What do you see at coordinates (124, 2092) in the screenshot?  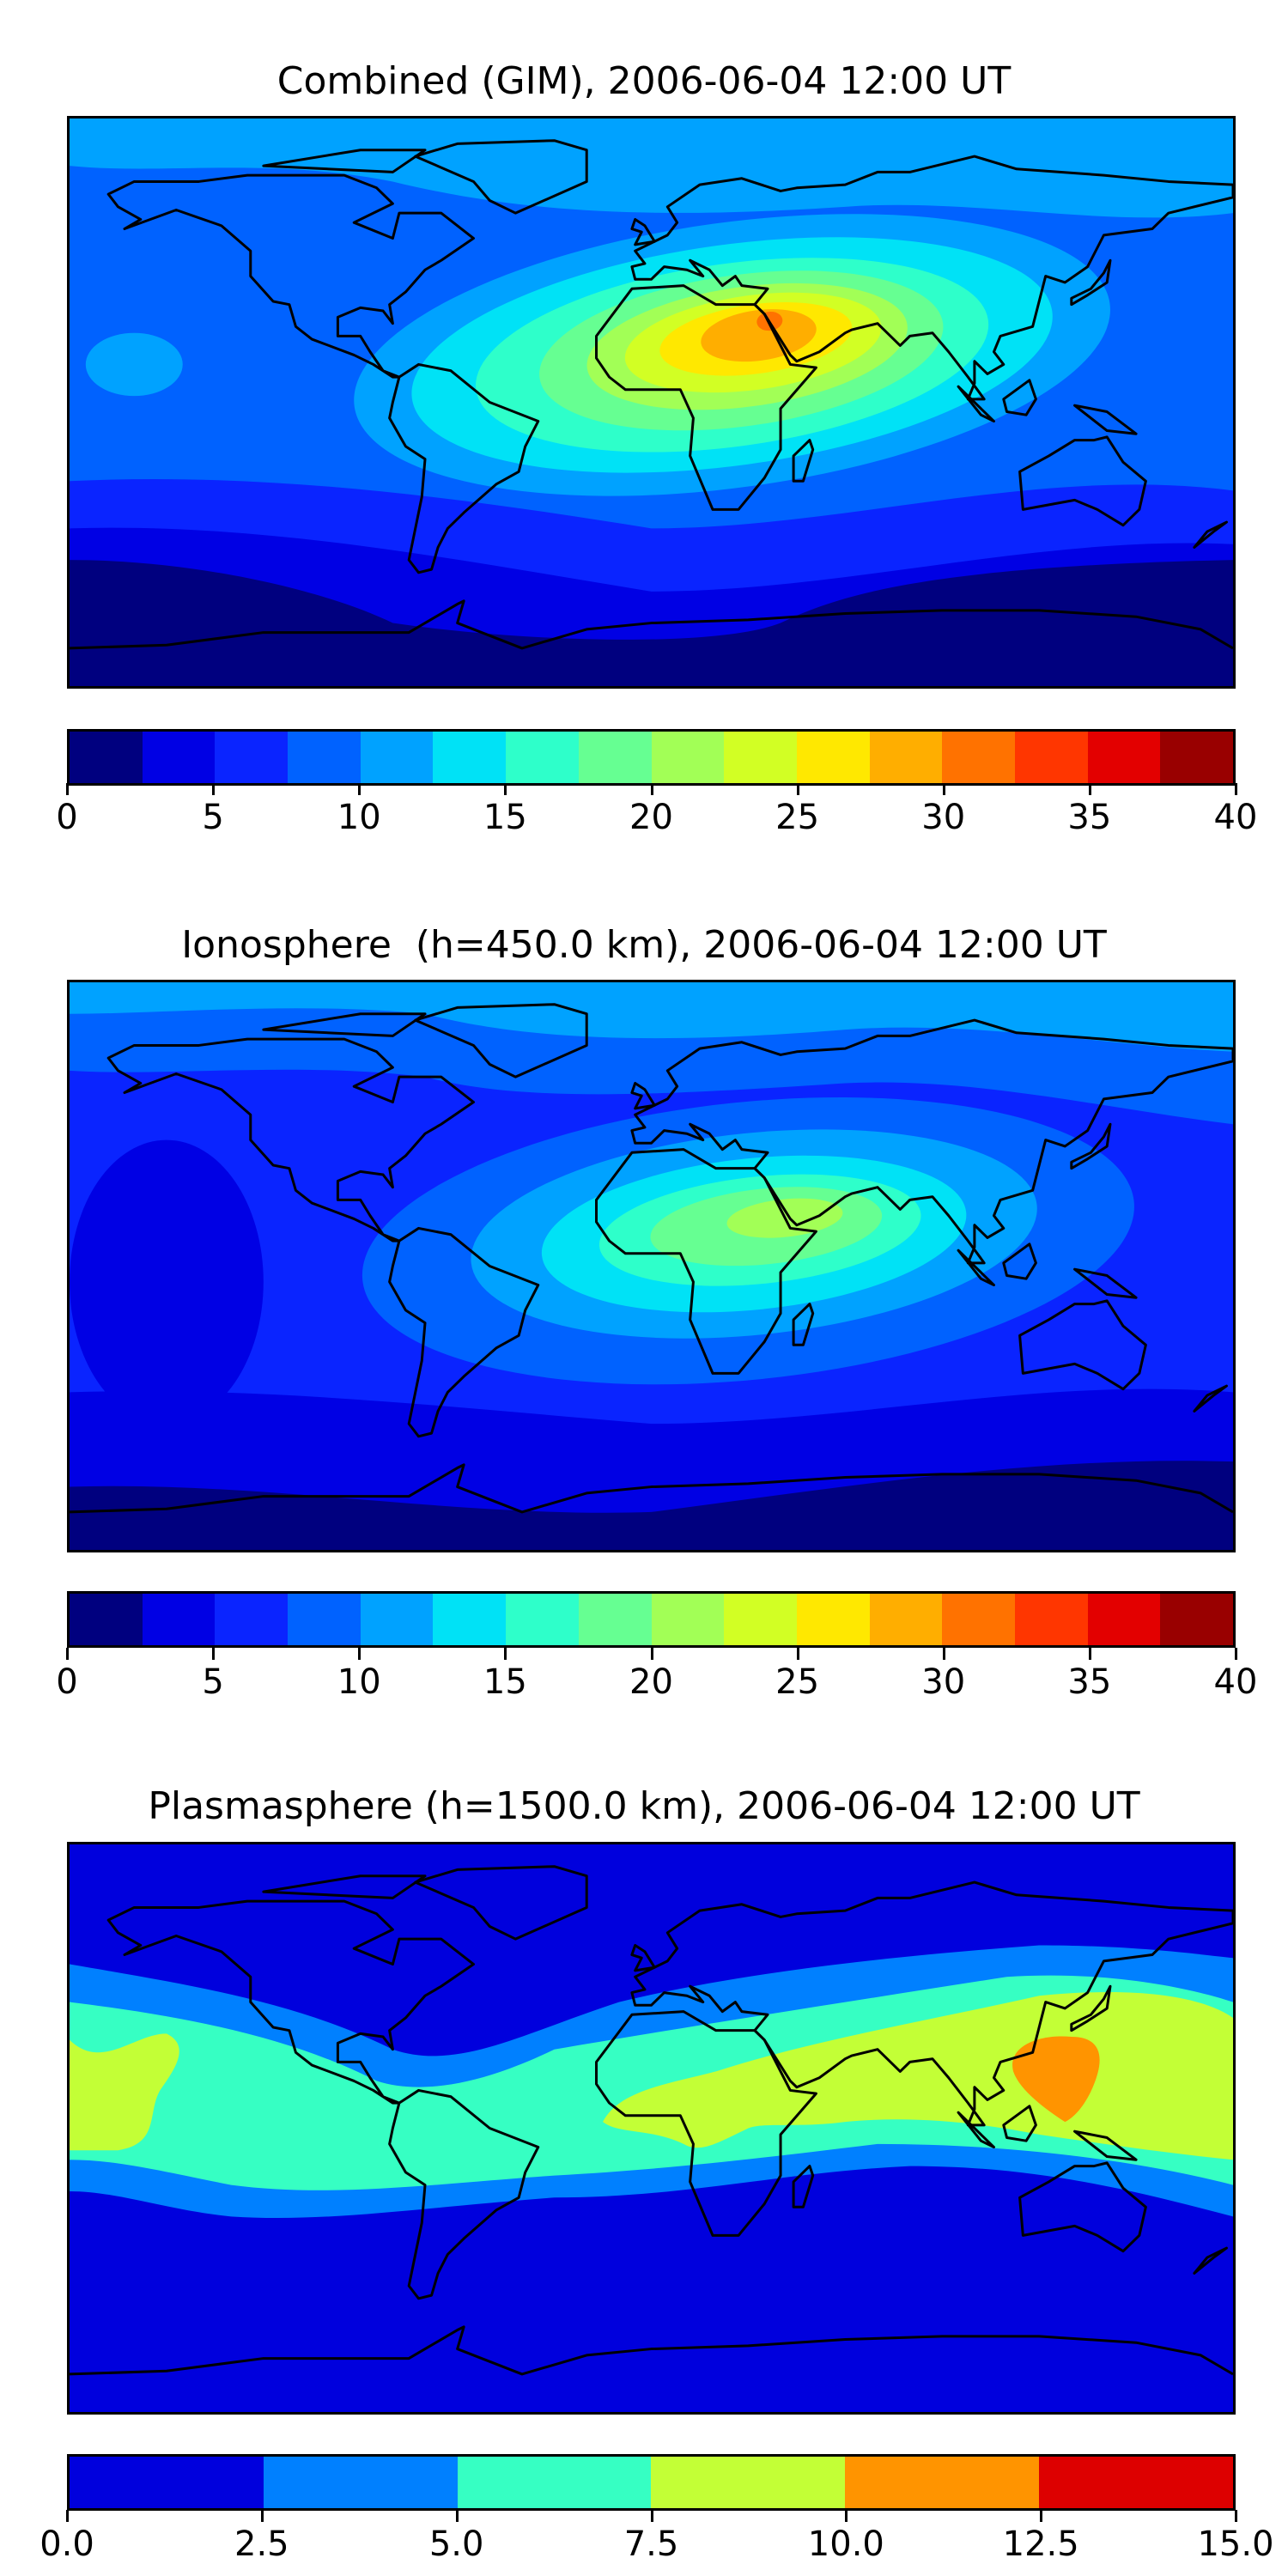 I see `contour-level-10-west` at bounding box center [124, 2092].